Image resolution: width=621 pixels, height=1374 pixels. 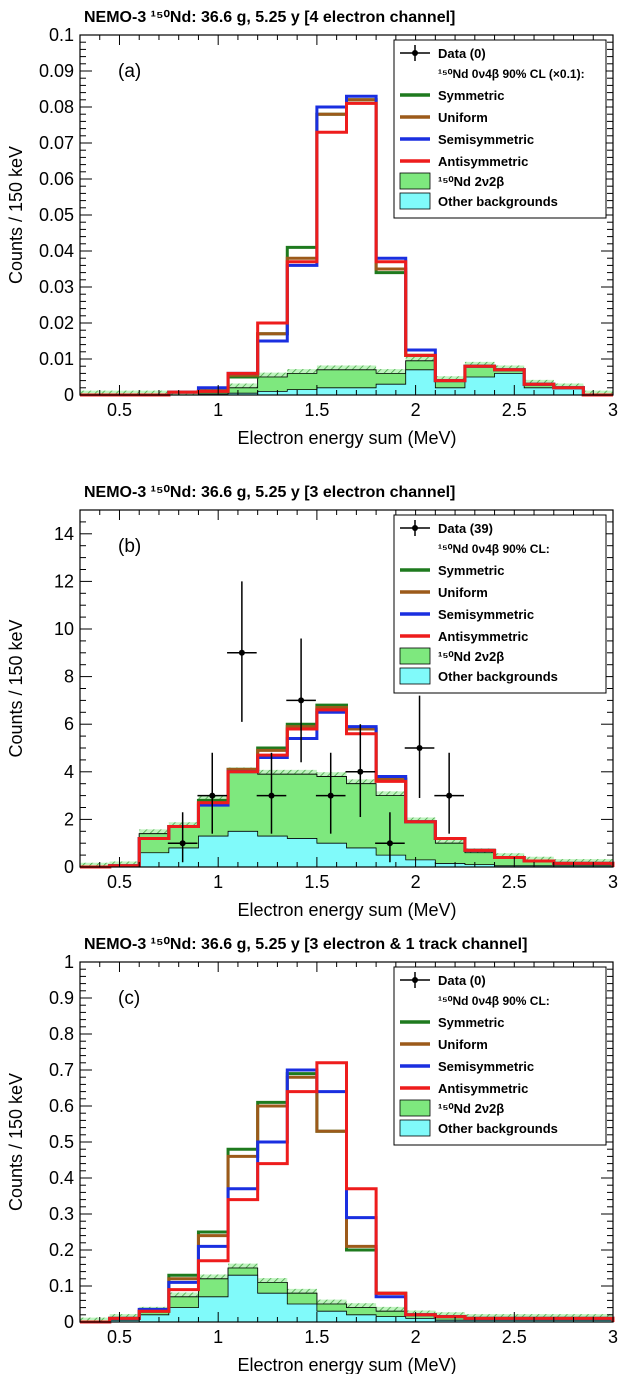 I want to click on y-tick-label: 14, so click(x=64, y=534).